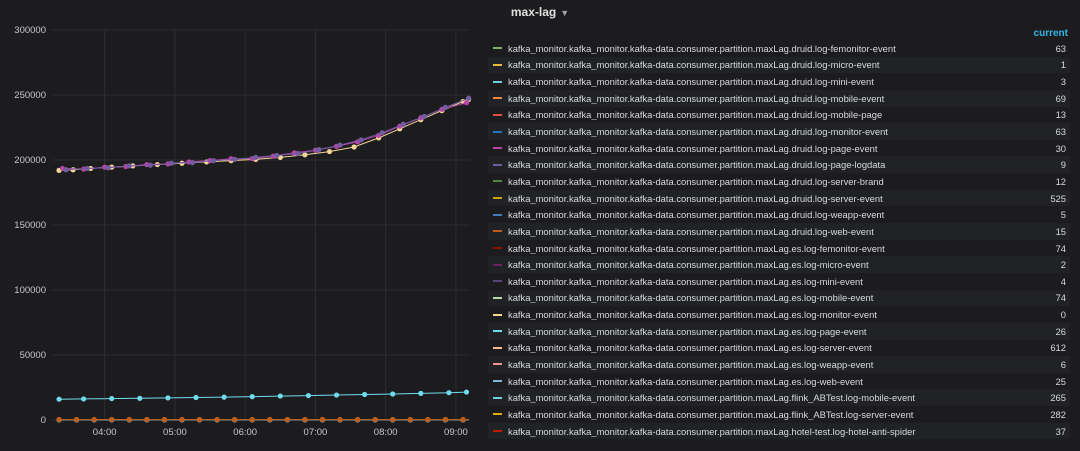 This screenshot has width=1080, height=451. What do you see at coordinates (1060, 148) in the screenshot?
I see `series-current-value: 30` at bounding box center [1060, 148].